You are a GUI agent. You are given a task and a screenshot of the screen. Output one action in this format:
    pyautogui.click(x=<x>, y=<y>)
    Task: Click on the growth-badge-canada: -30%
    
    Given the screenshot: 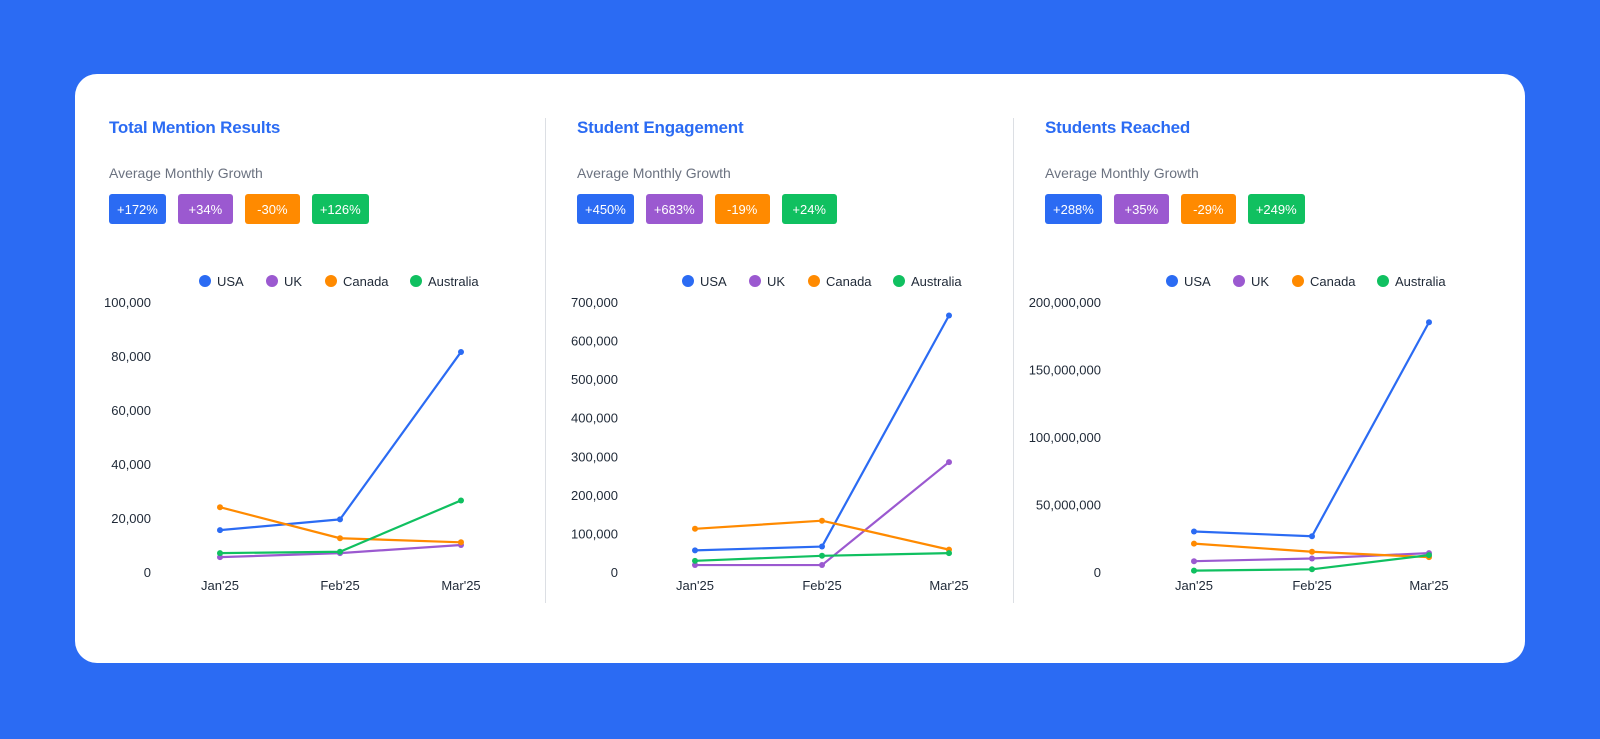 What is the action you would take?
    pyautogui.click(x=272, y=209)
    